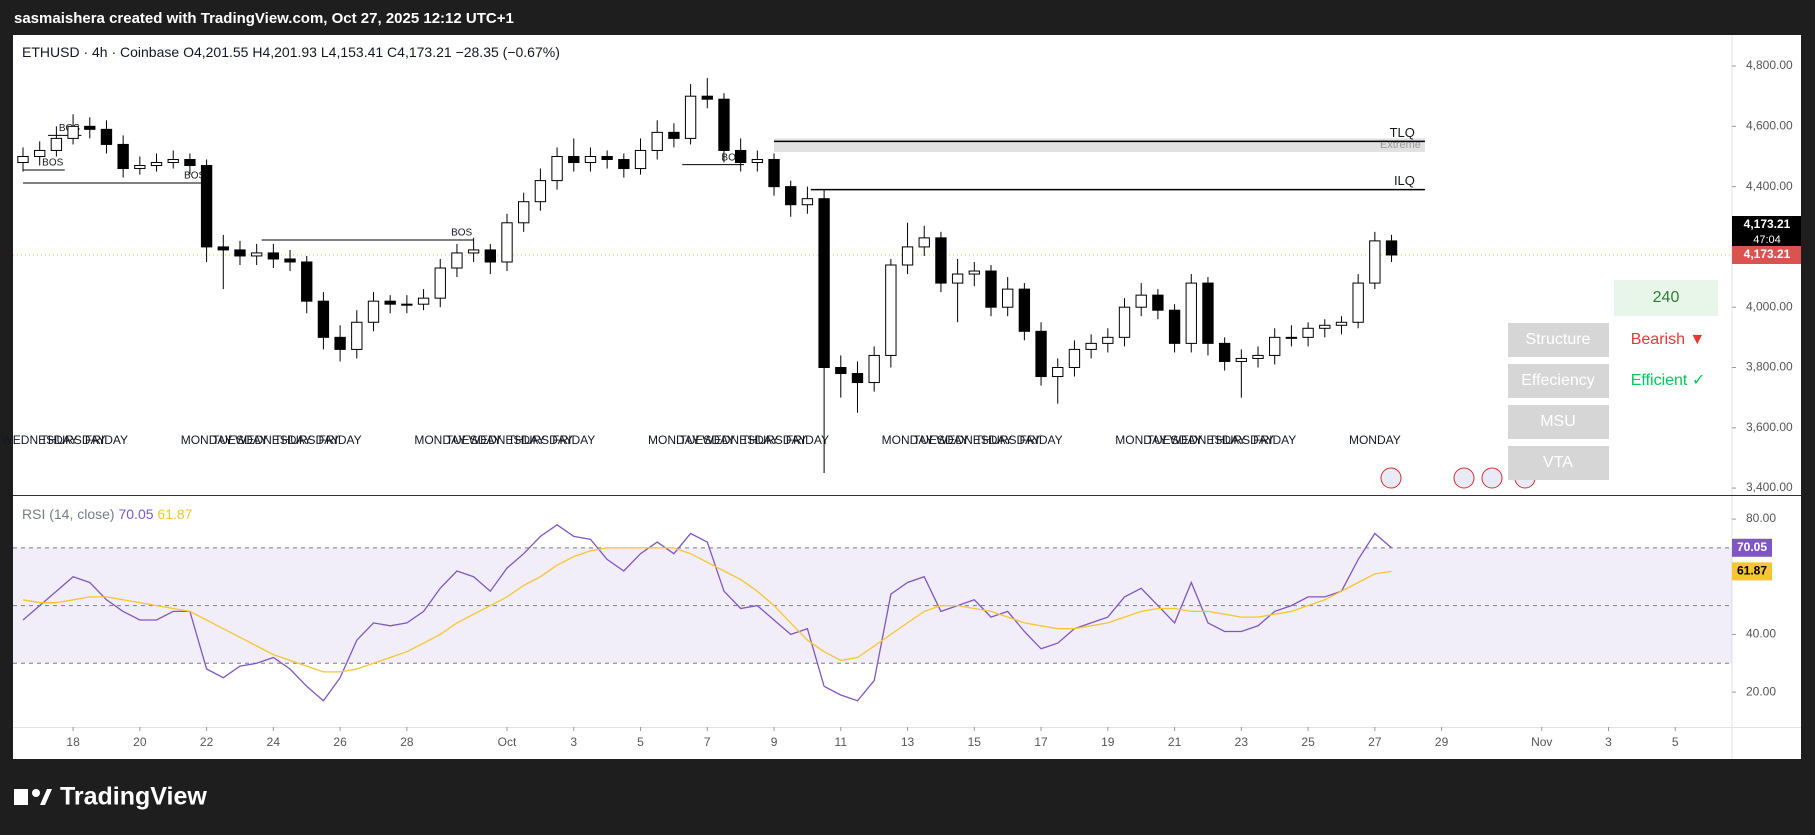 This screenshot has width=1815, height=835. I want to click on rsi-value-box, so click(1752, 571).